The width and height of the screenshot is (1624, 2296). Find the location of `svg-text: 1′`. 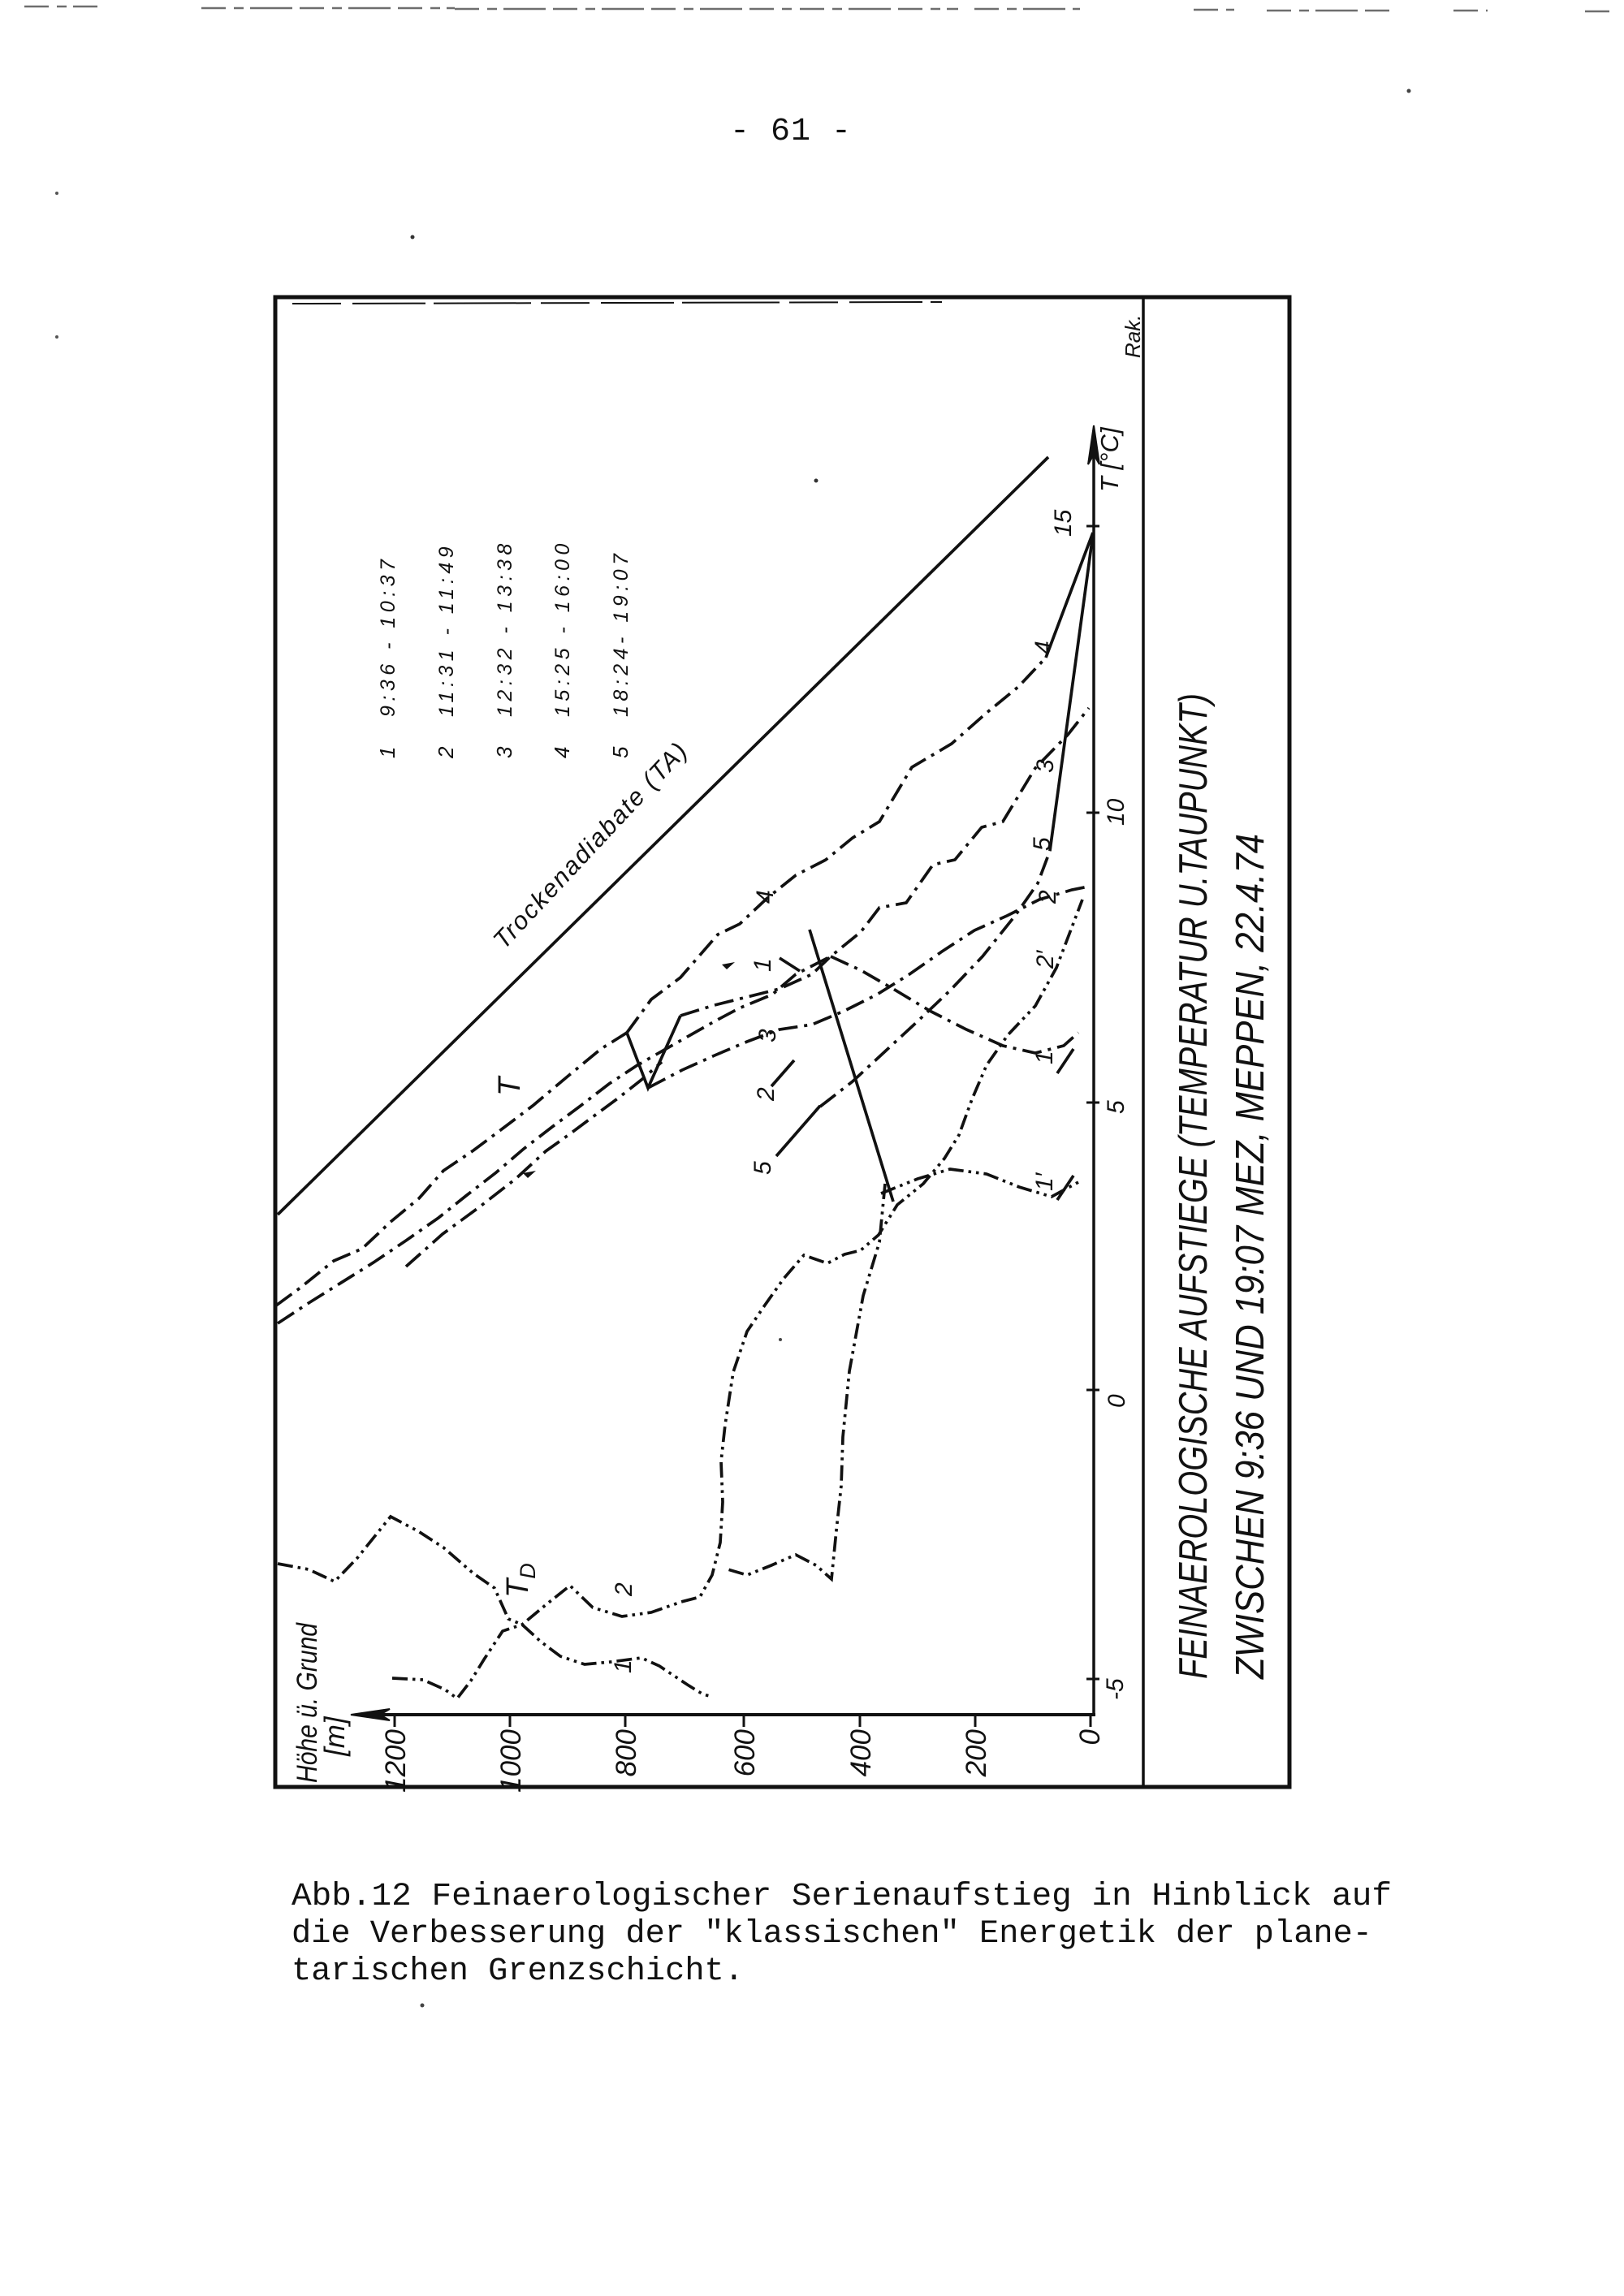

svg-text: 1′ is located at coordinates (1044, 1181).